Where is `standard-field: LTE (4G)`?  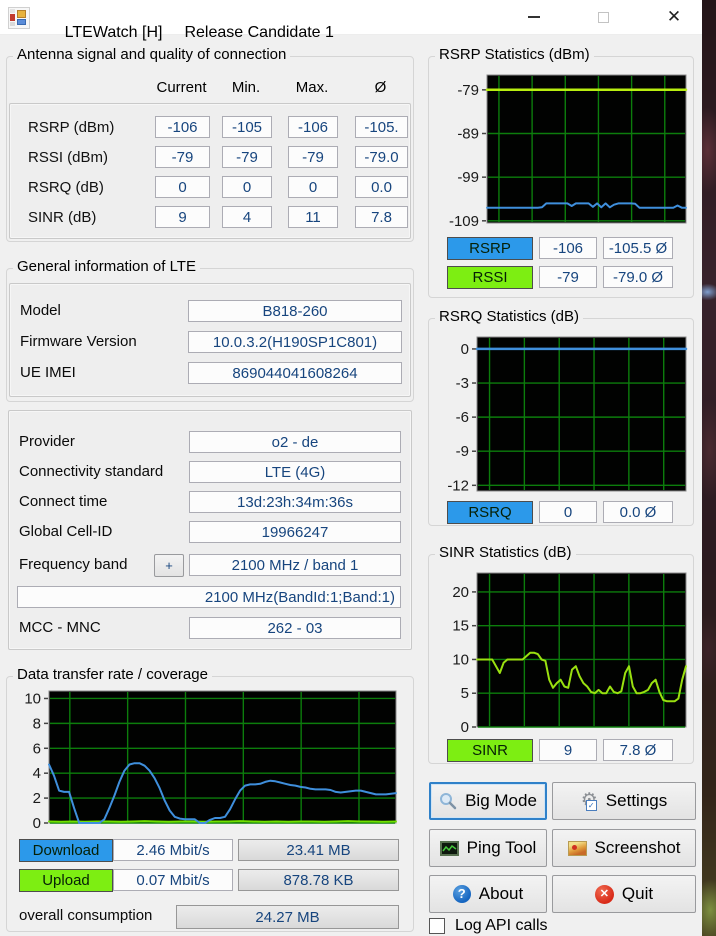 standard-field: LTE (4G) is located at coordinates (295, 472).